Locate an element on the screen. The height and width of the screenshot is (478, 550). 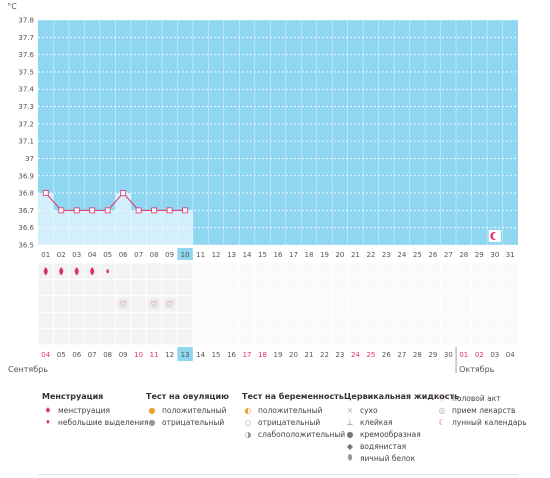
legend-item: ♦ небольшие выделения is located at coordinates (95, 422).